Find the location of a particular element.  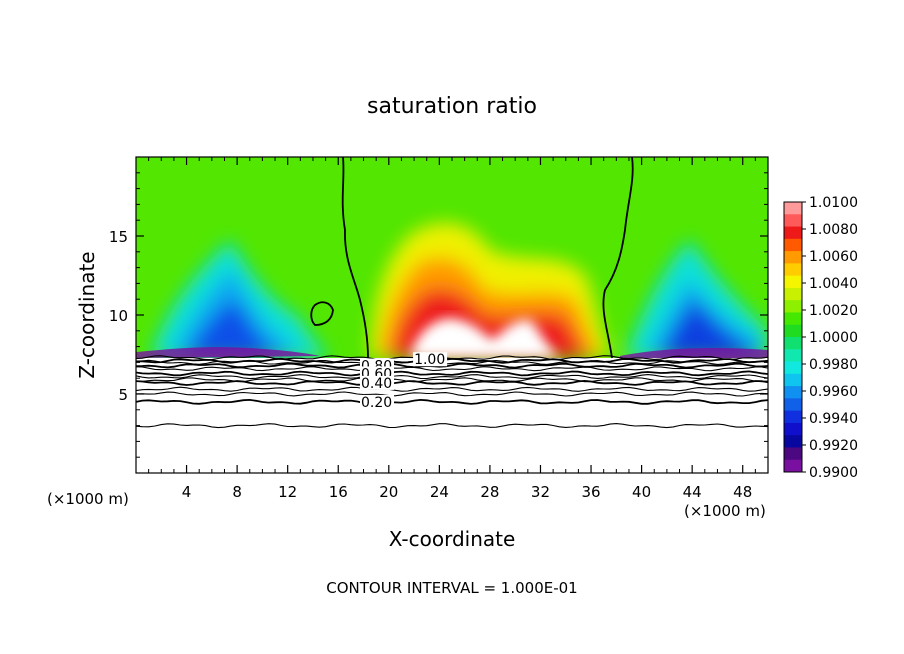

y-axis-label: Z-coordinate is located at coordinates (87, 314).